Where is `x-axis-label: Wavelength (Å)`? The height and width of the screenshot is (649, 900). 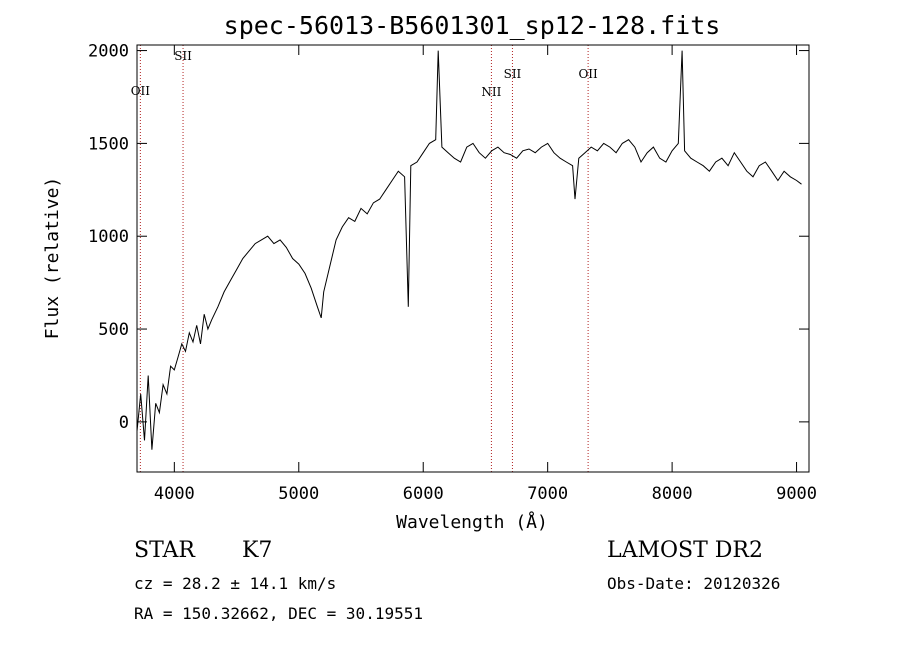
x-axis-label: Wavelength (Å) is located at coordinates (472, 522).